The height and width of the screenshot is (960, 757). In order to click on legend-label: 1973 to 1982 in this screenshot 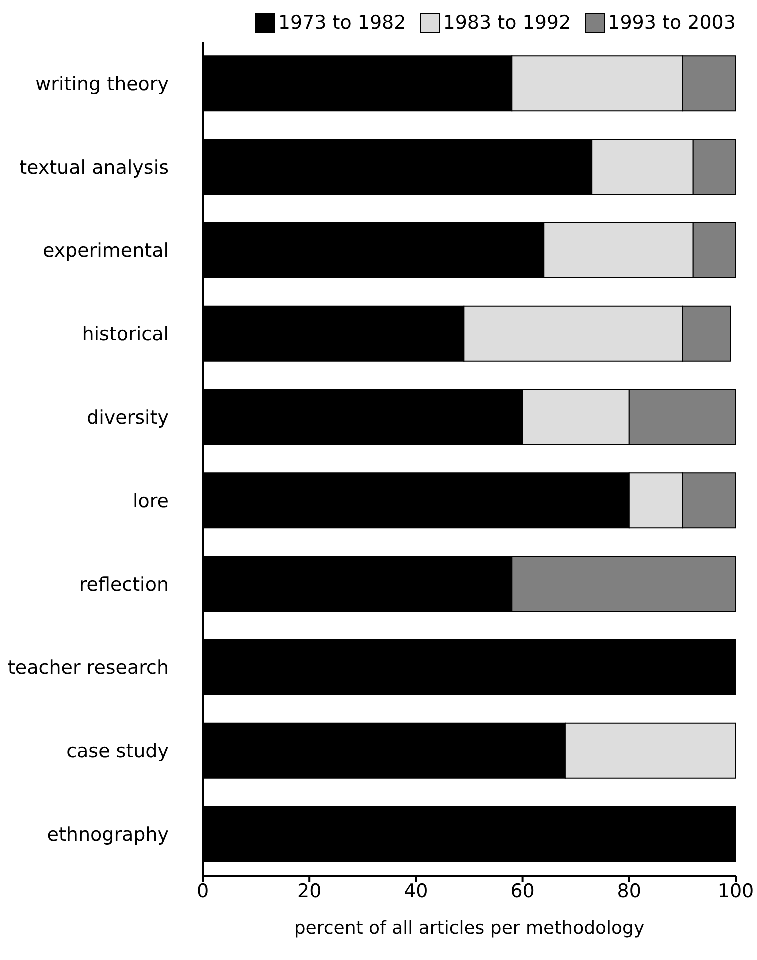, I will do `click(342, 23)`.